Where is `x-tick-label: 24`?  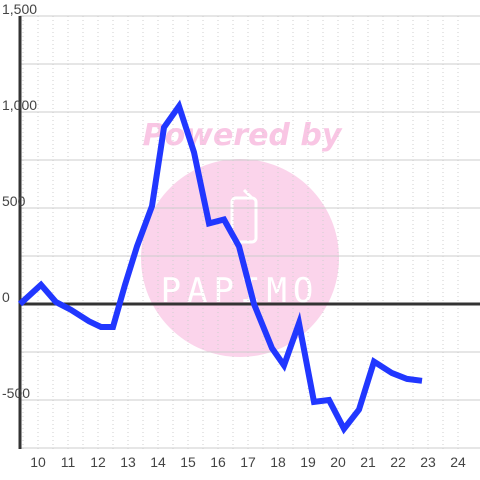 x-tick-label: 24 is located at coordinates (458, 462).